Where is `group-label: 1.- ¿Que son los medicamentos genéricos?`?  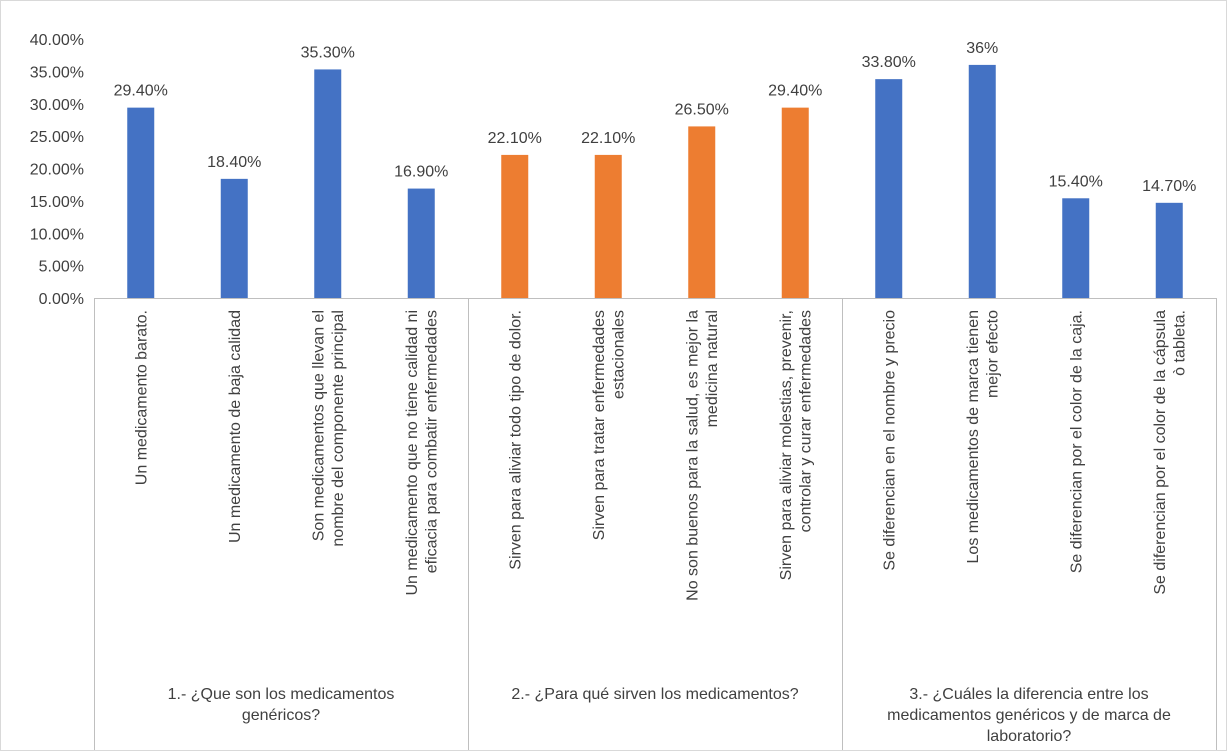 group-label: 1.- ¿Que son los medicamentos genéricos? is located at coordinates (281, 705).